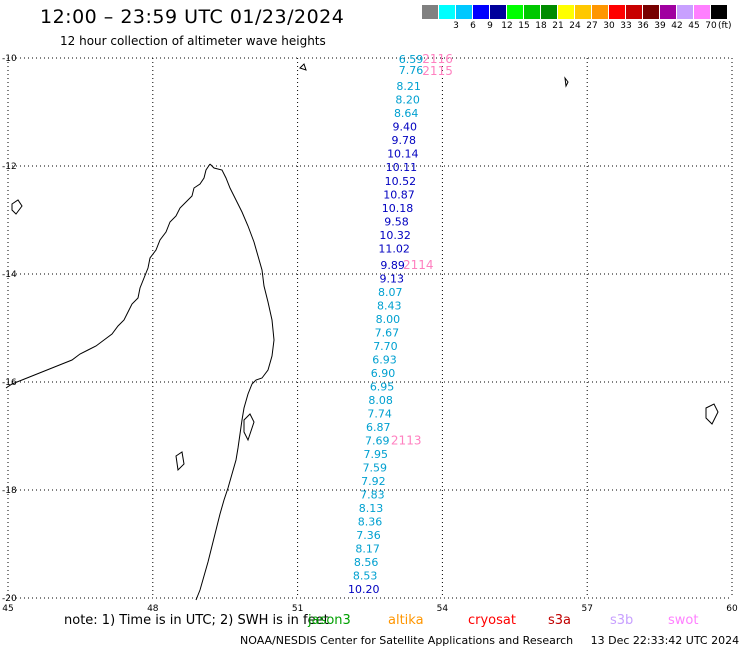 The image size is (740, 650). I want to click on lon-tick-label: 51, so click(297, 609).